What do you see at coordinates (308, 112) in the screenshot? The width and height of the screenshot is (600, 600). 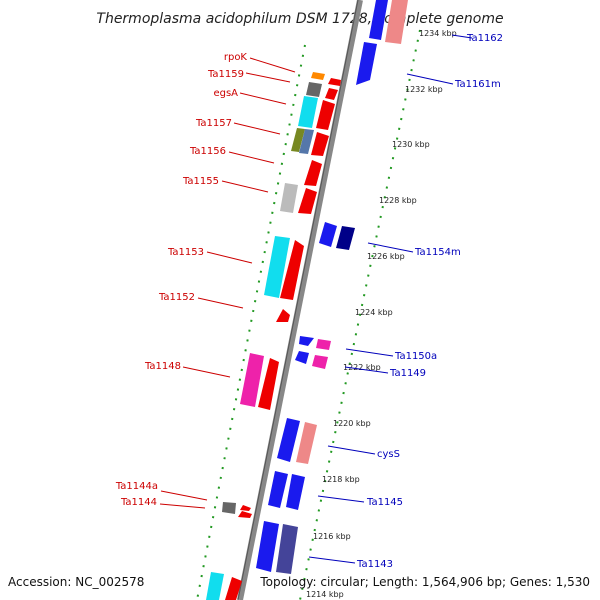 I see `gene-feature-egsa` at bounding box center [308, 112].